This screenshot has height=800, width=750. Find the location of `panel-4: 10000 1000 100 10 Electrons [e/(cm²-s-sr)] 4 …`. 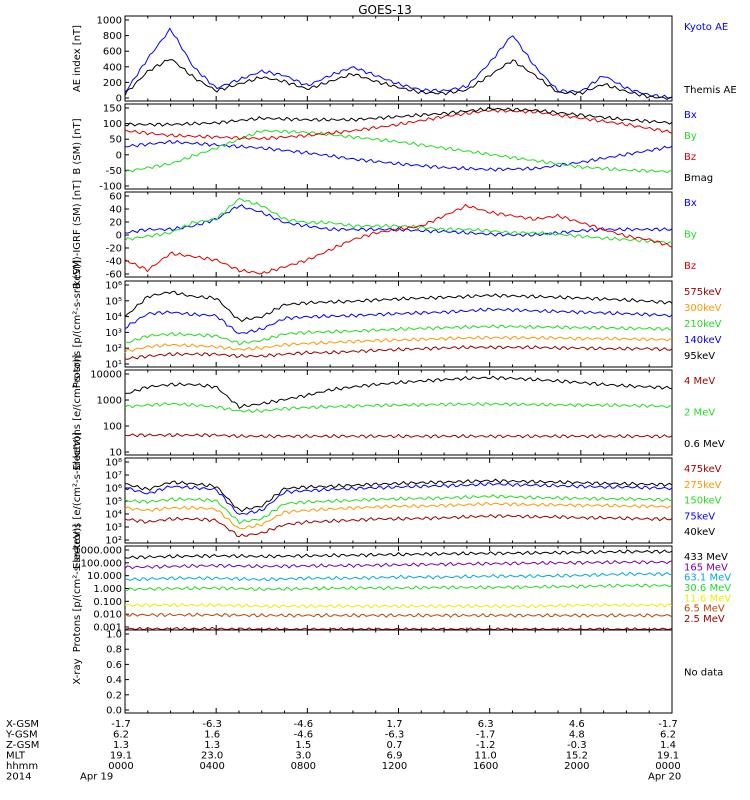

panel-4: 10000 1000 100 10 Electrons [e/(cm²-s-sr)] 4 … is located at coordinates (398, 413).